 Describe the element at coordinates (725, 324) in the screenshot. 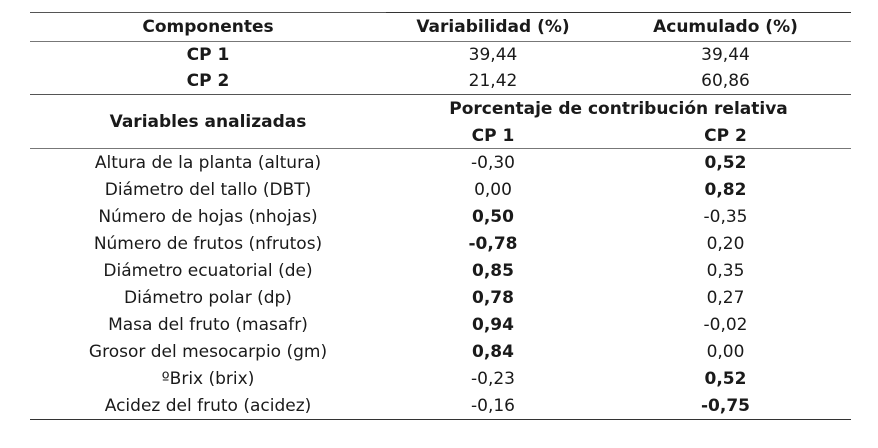

I see `cp2-value: -0,02` at that location.